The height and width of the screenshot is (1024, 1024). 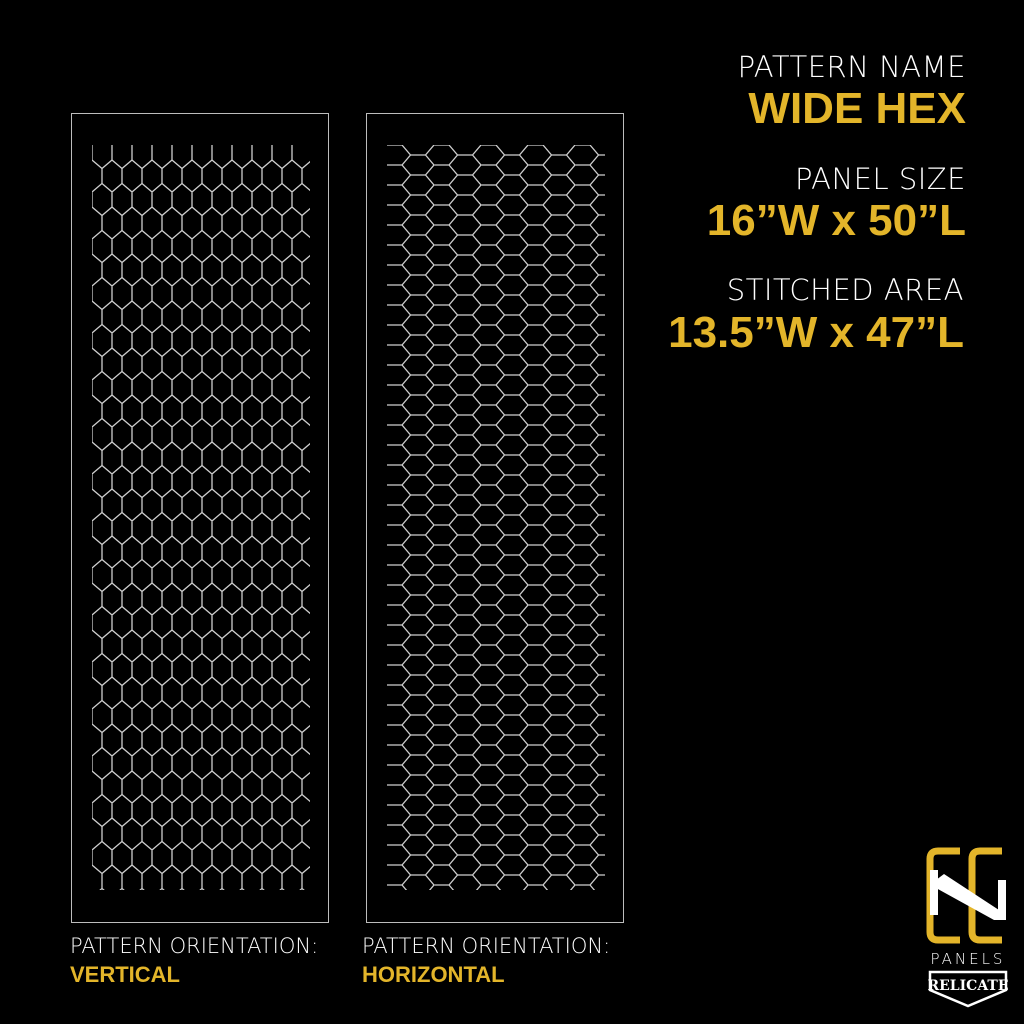 What do you see at coordinates (194, 961) in the screenshot?
I see `orientation-vertical: PATTERN ORIENTATION: VERTICAL` at bounding box center [194, 961].